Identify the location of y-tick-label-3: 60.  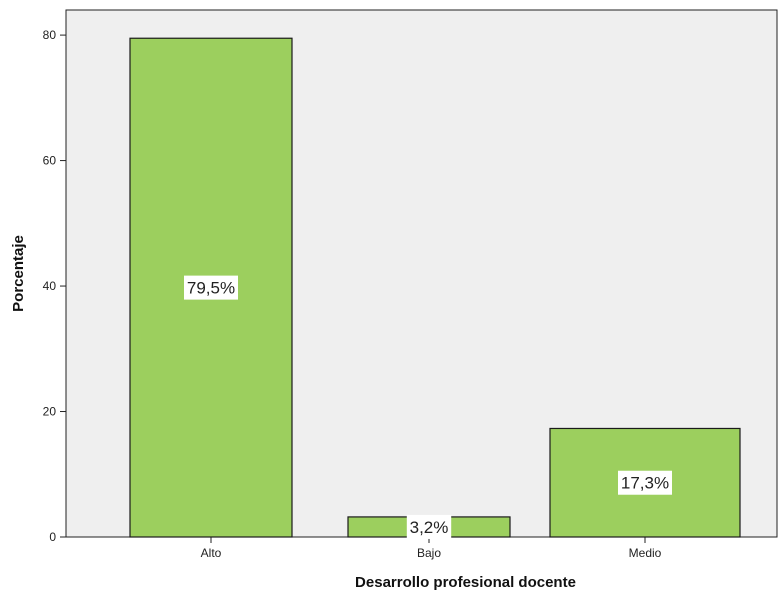
(50, 161).